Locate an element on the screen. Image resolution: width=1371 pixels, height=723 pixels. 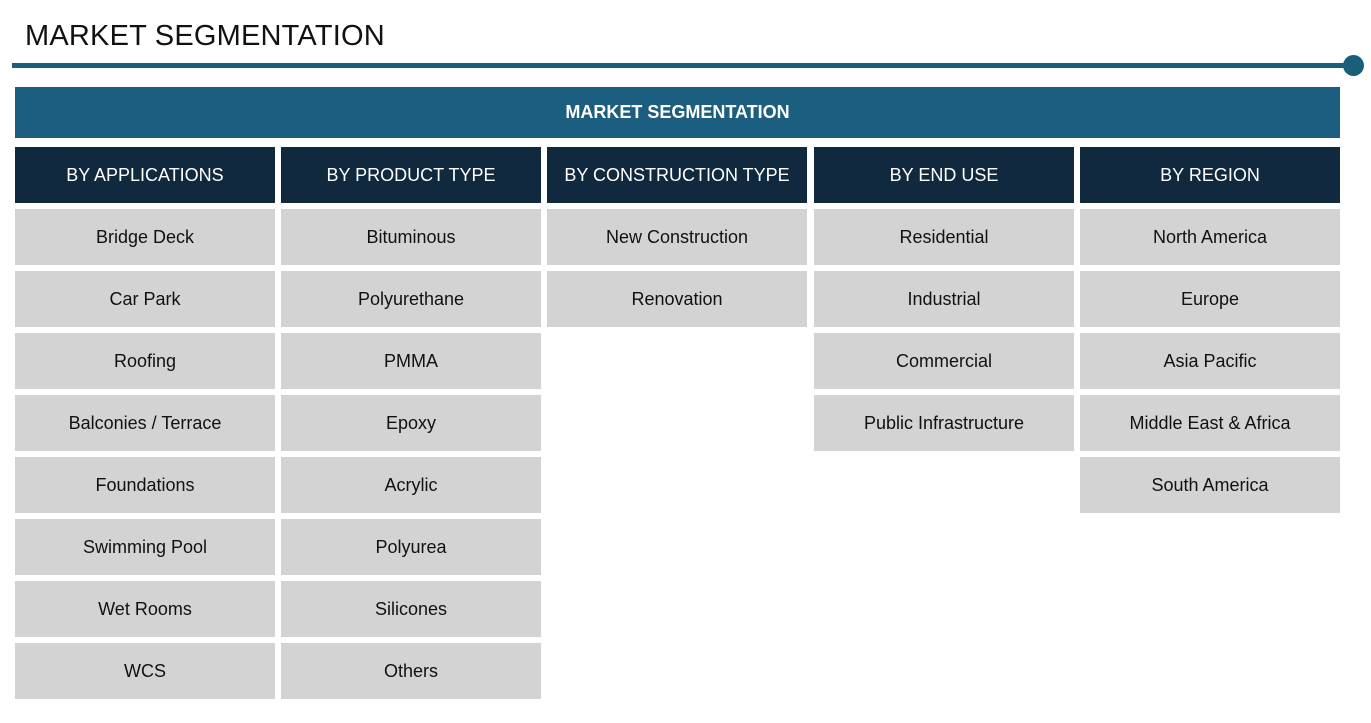
segment-cell: Renovation is located at coordinates (677, 299).